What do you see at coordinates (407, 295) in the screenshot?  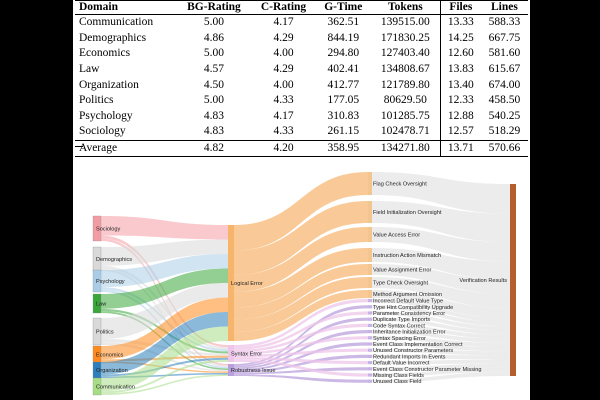 I see `label-subtype: Method Argument Omission` at bounding box center [407, 295].